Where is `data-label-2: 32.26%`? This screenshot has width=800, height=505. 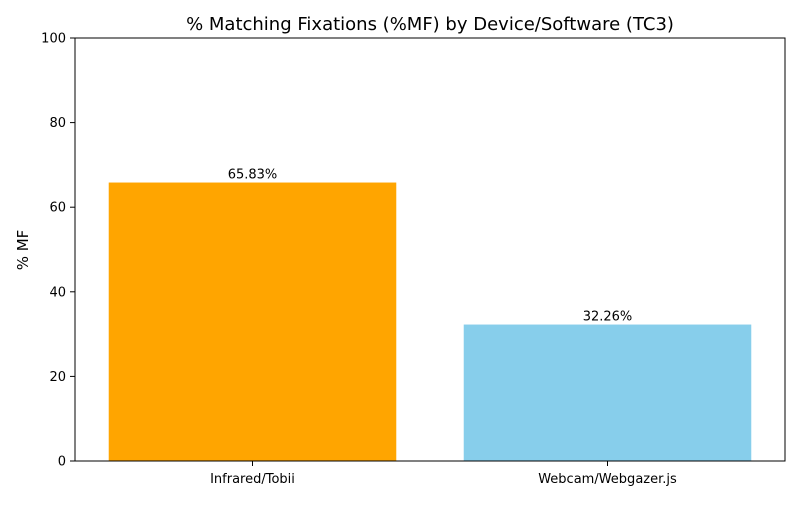 data-label-2: 32.26% is located at coordinates (608, 317).